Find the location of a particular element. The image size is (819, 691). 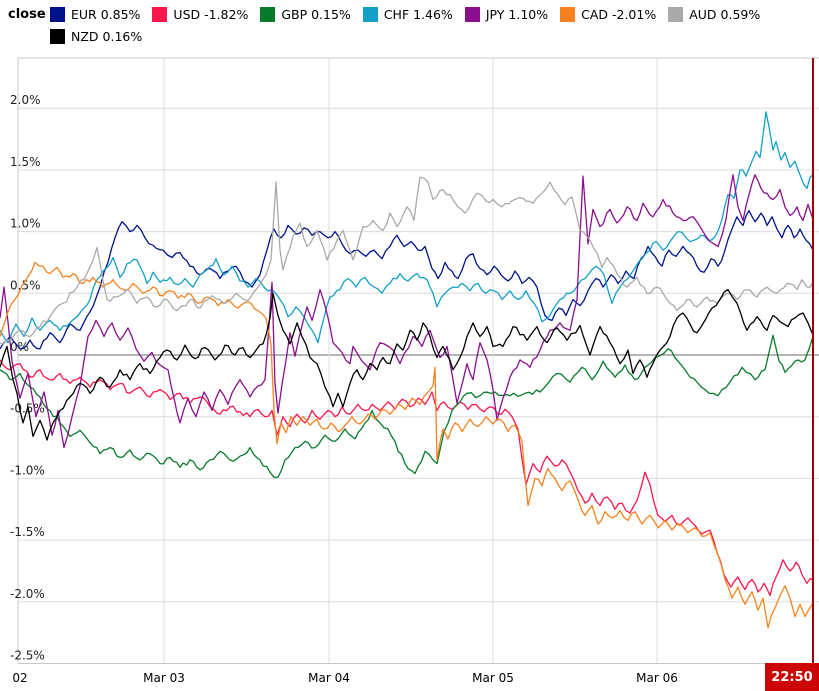

legend-item-usd: USD -1.82% is located at coordinates (200, 14).